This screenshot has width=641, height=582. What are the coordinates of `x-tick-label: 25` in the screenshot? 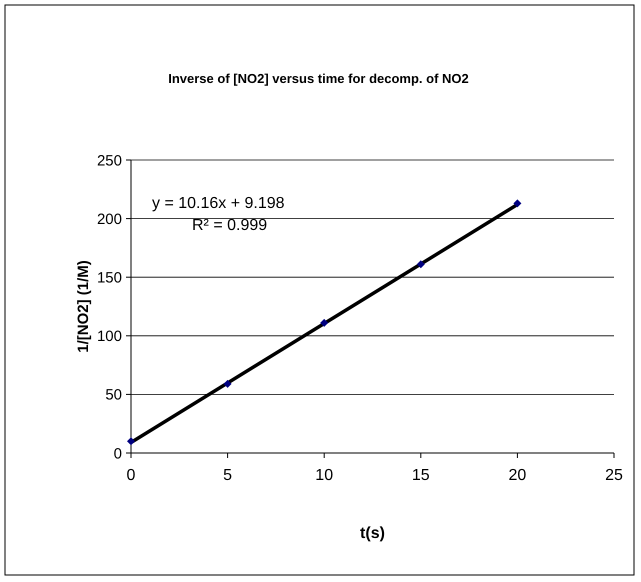 It's located at (614, 475).